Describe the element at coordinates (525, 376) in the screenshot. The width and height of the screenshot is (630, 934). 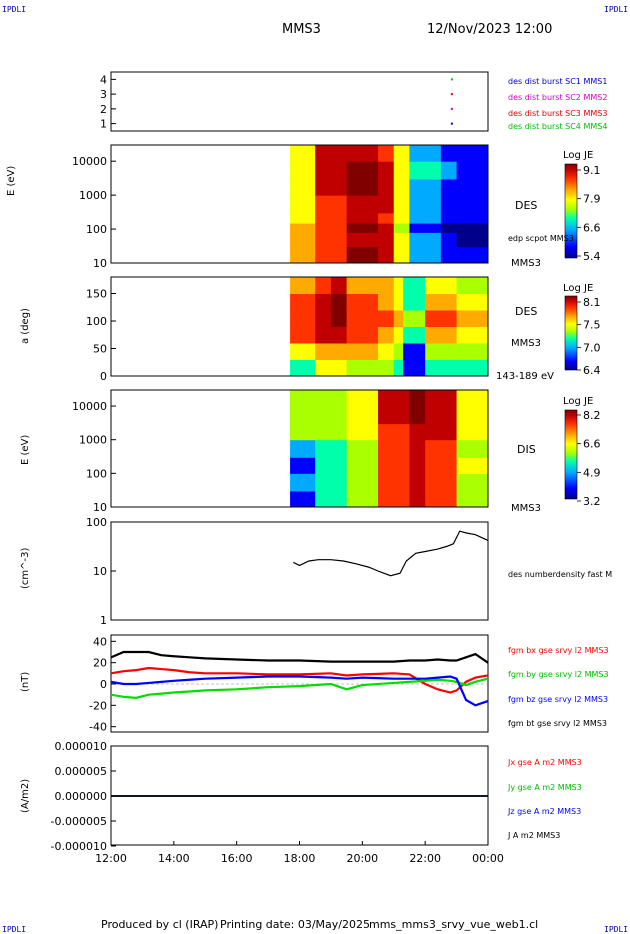
I see `des-pitch-energy-range: 143-189 eV` at that location.